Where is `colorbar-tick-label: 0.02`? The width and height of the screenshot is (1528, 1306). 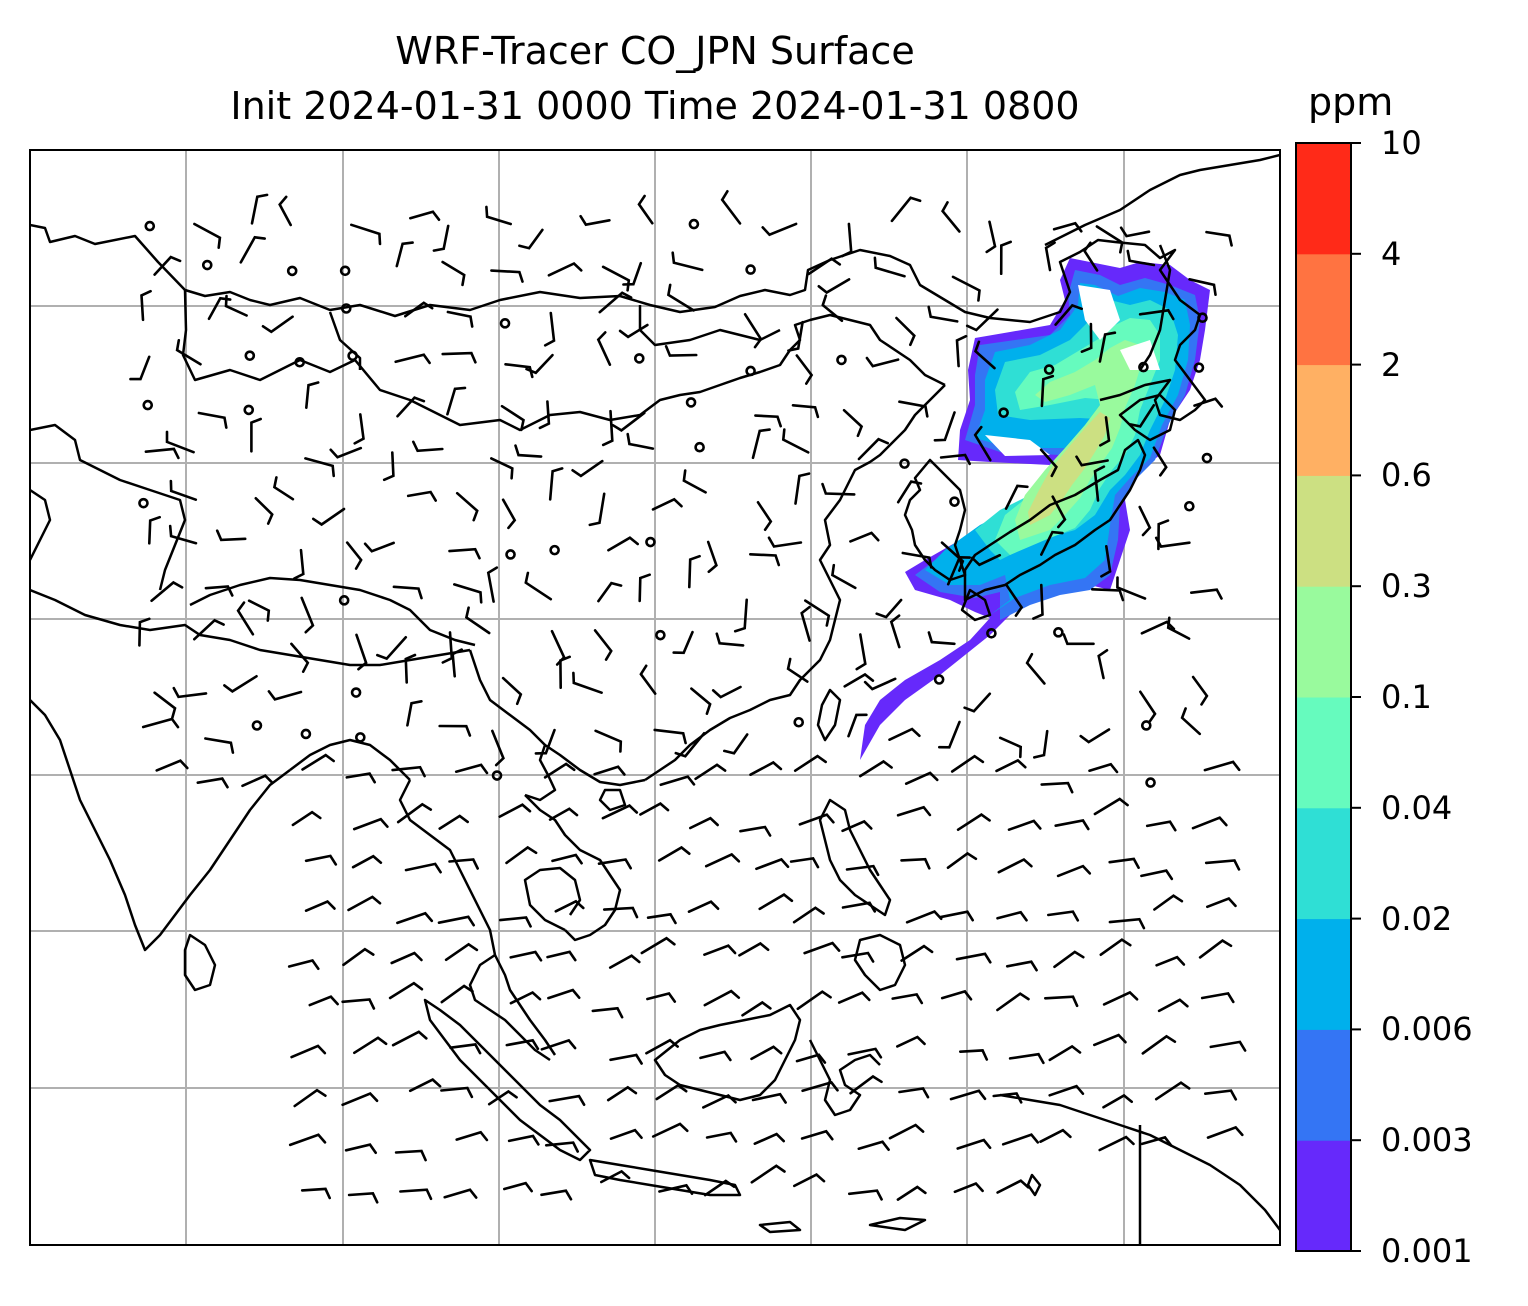 colorbar-tick-label: 0.02 is located at coordinates (1417, 918).